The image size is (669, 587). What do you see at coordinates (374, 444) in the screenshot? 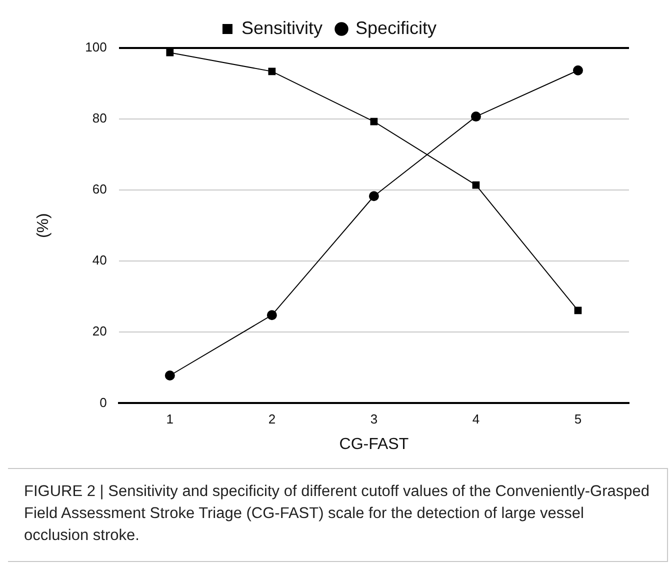
I see `x-axis-title: CG-FAST` at bounding box center [374, 444].